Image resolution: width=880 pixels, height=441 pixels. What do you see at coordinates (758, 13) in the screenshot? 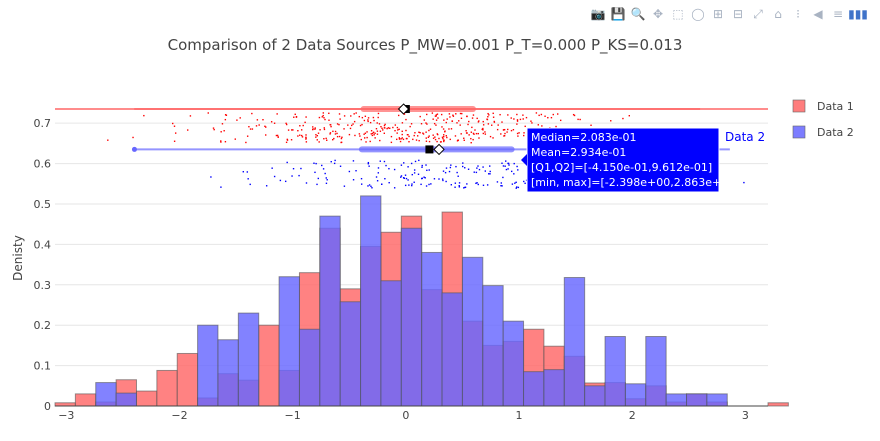
I see `autoscale-icon: ⤢` at bounding box center [758, 13].